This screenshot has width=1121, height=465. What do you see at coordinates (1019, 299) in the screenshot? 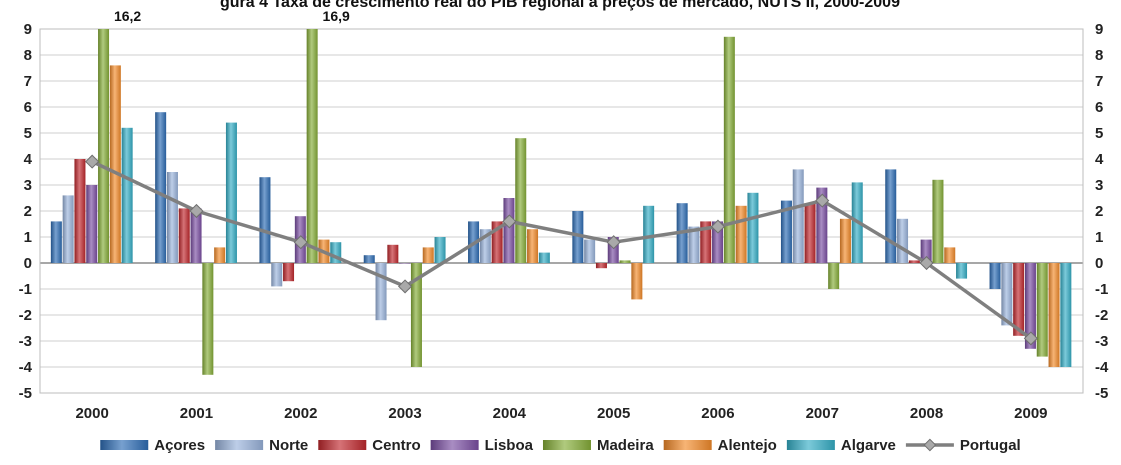
I see `bar-centro-2009` at bounding box center [1019, 299].